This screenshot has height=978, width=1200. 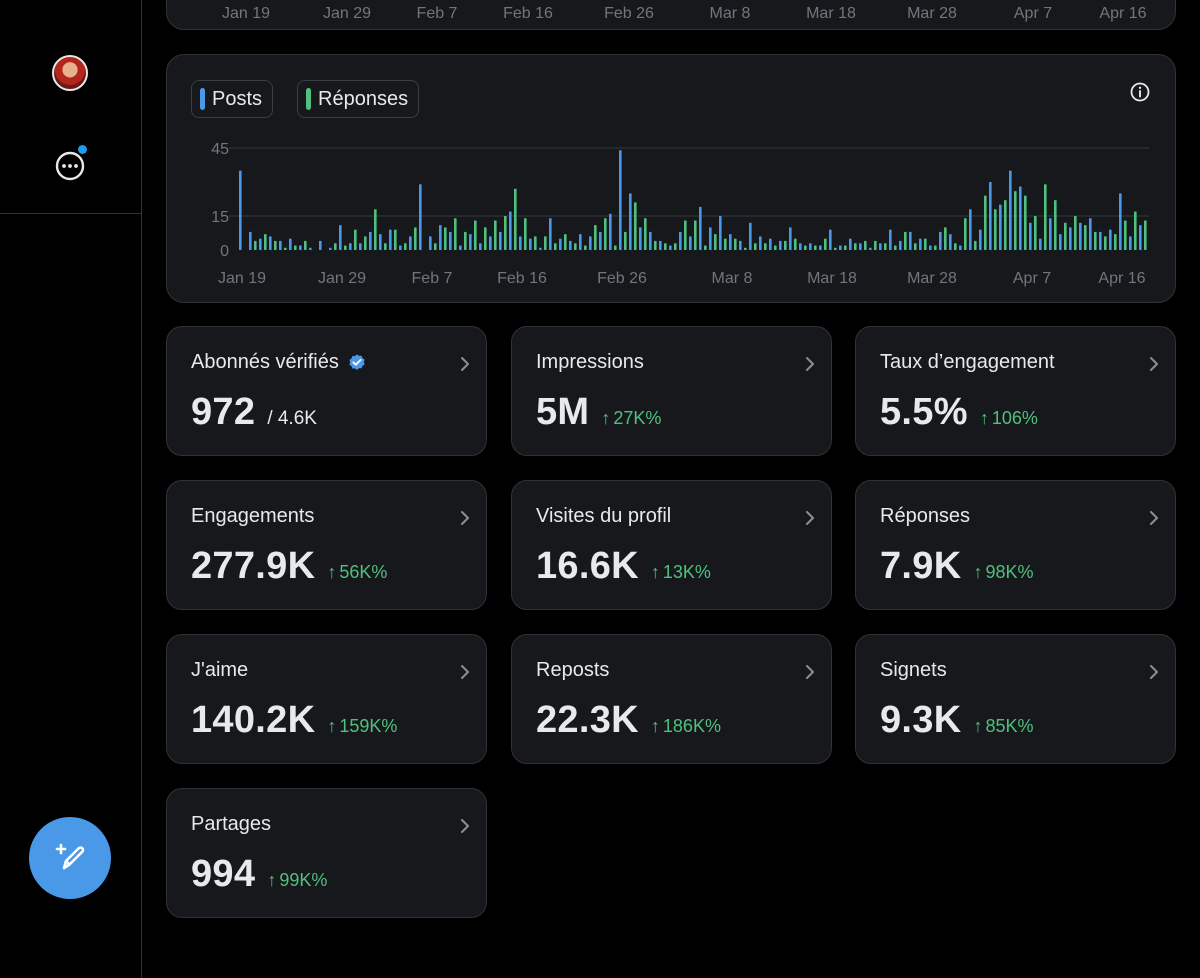 I want to click on metric-card: Reposts 22.3K ↑ 186K%, so click(x=671, y=699).